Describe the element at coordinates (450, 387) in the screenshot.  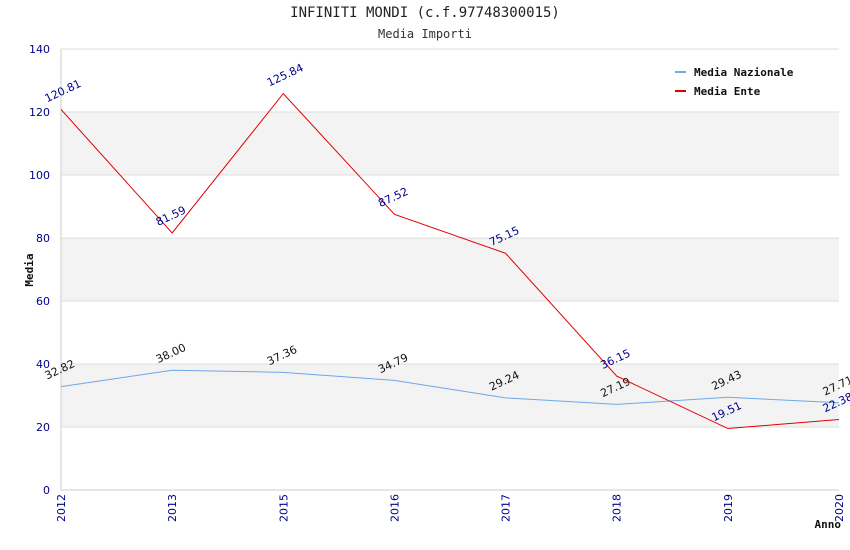
I see `series-line` at that location.